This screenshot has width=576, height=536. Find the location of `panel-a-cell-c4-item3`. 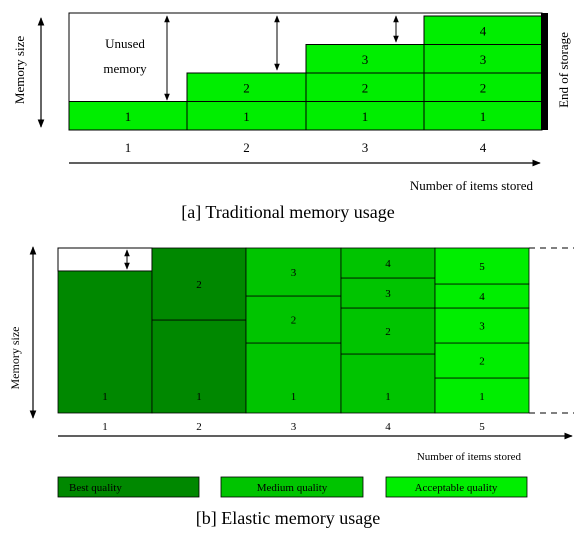

panel-a-cell-c4-item3 is located at coordinates (483, 59).